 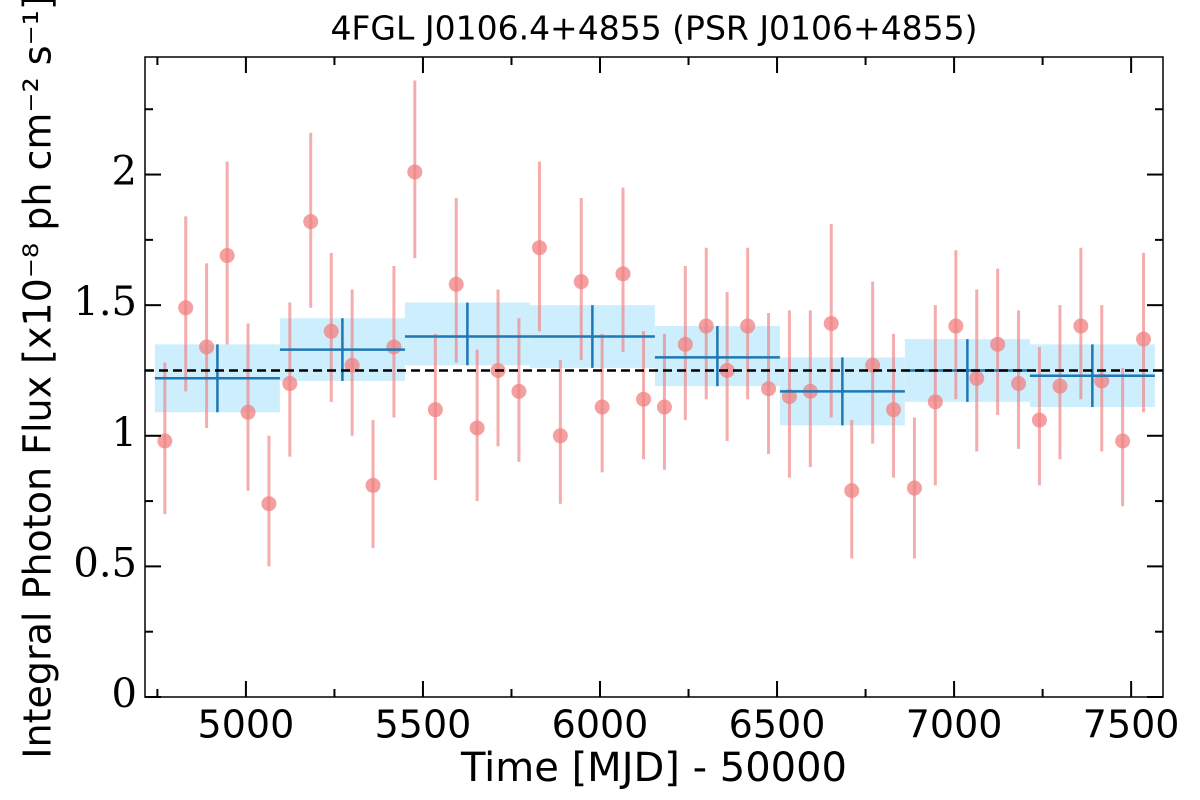 I want to click on y-tick-label: 0, so click(x=124, y=694).